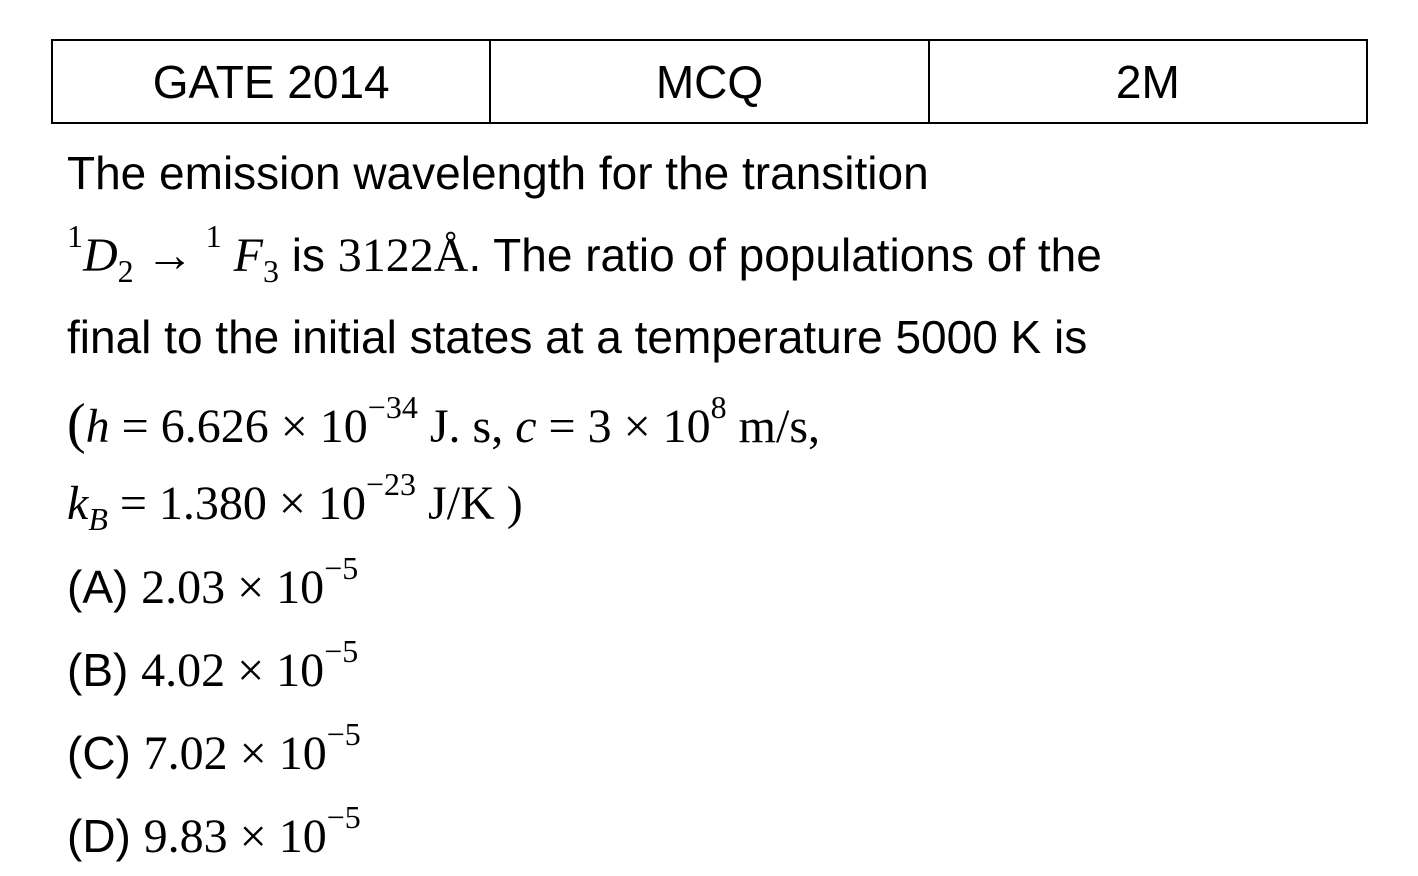  Describe the element at coordinates (235, 836) in the screenshot. I see `math: 9.83 × 10` at that location.